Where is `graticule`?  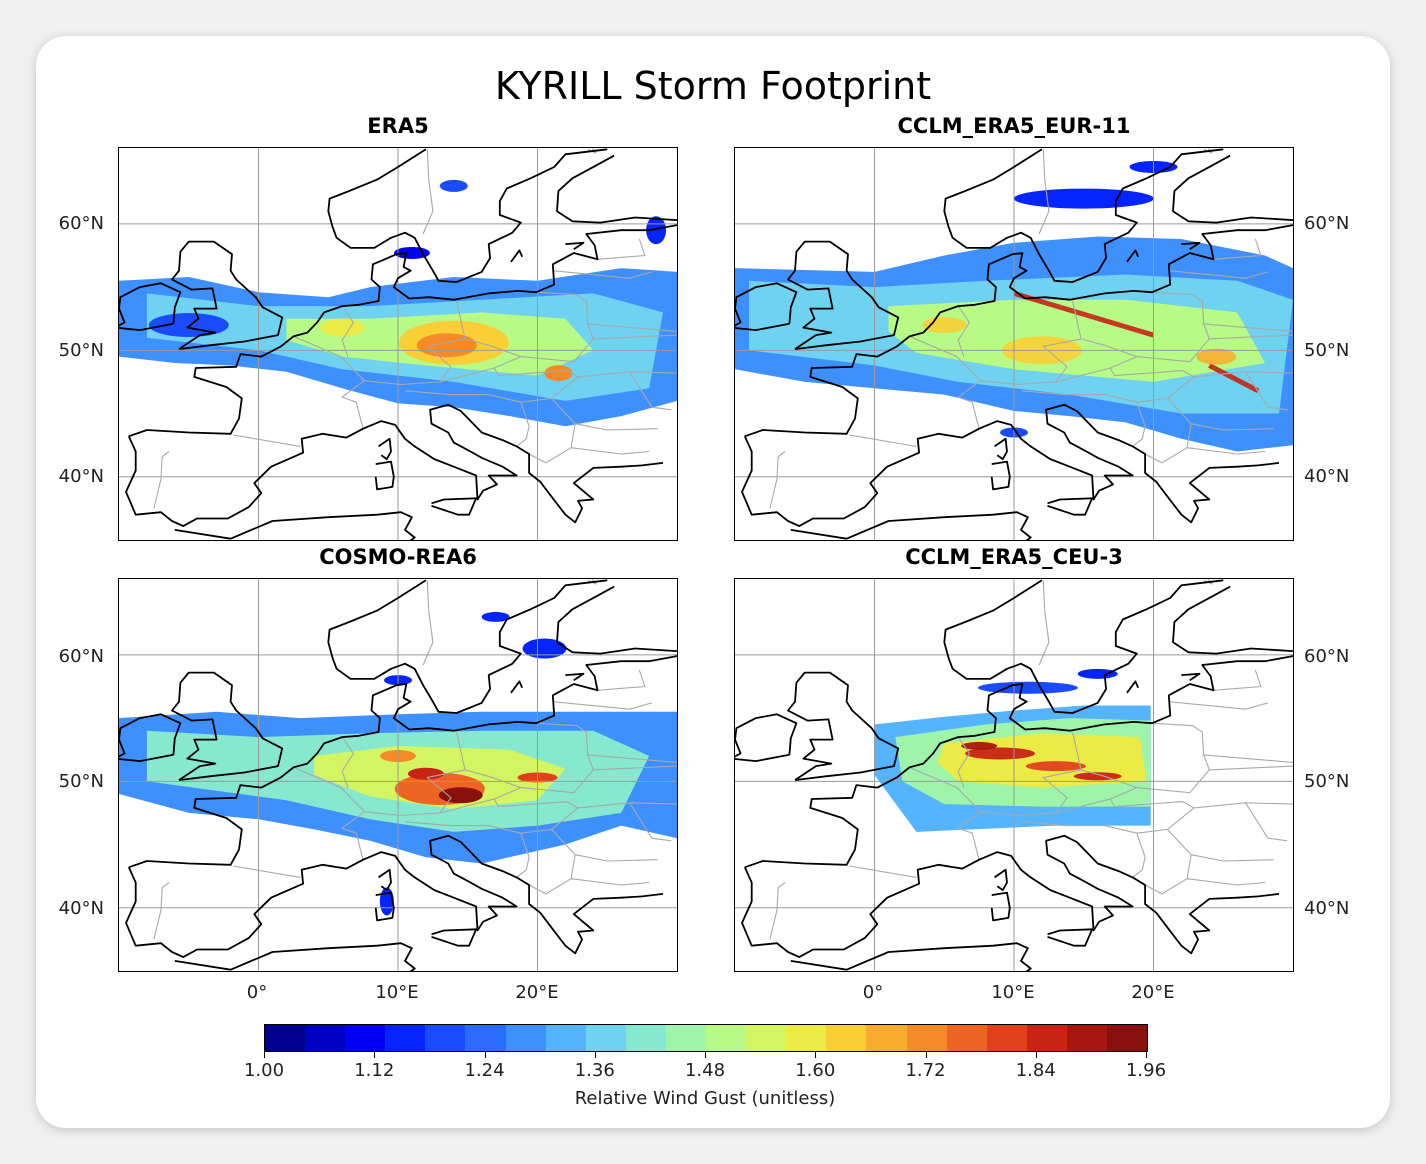 graticule is located at coordinates (1014, 775).